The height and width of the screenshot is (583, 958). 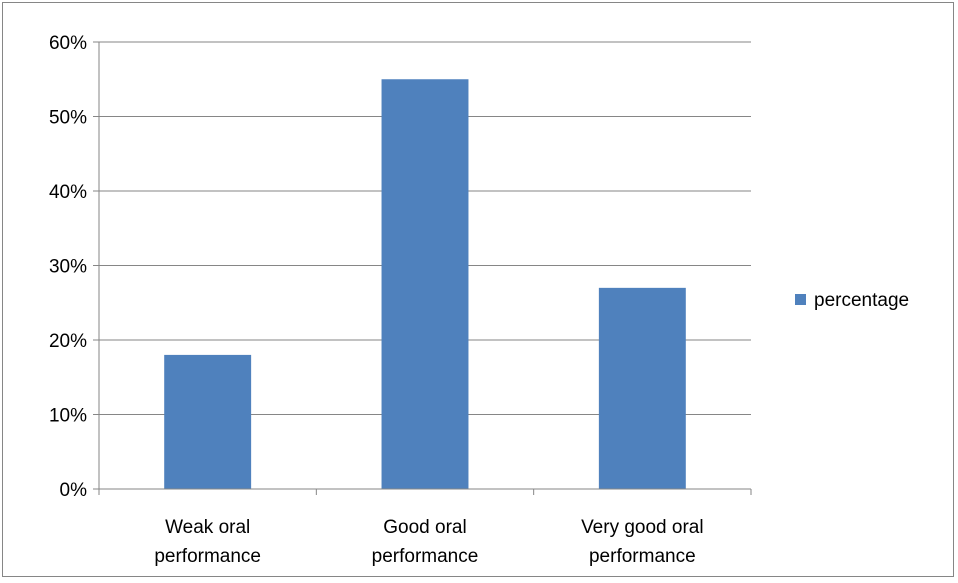 What do you see at coordinates (68, 43) in the screenshot?
I see `y-tick-label: 60%` at bounding box center [68, 43].